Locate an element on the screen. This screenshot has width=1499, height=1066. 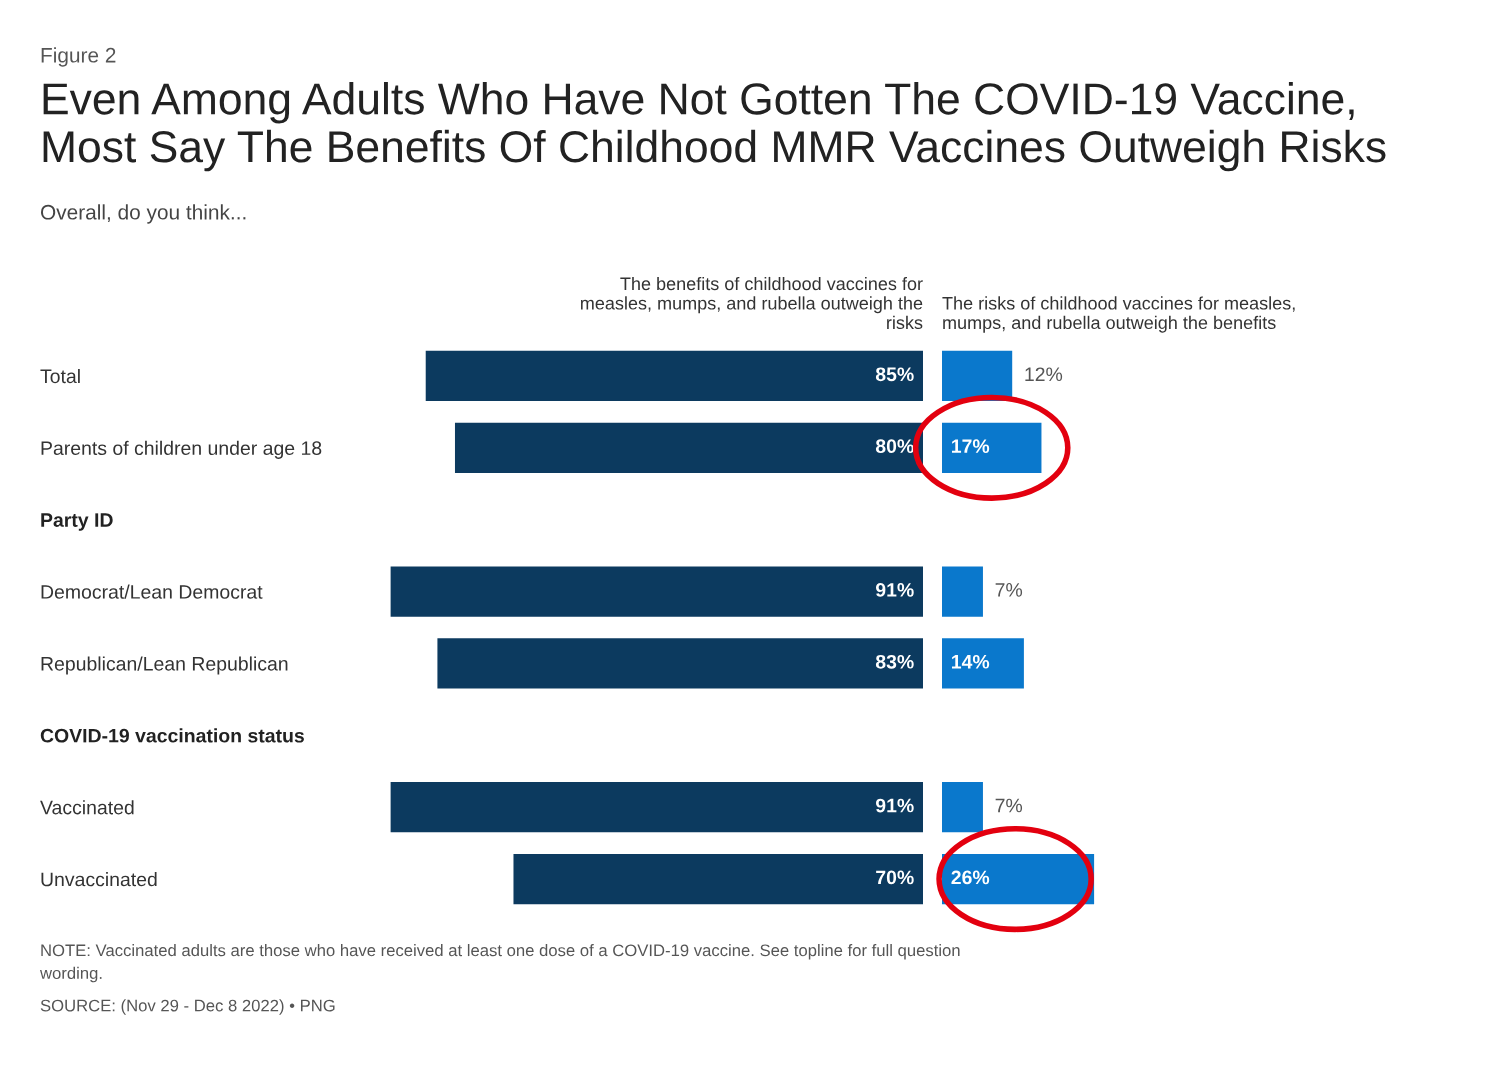
data-label: 17% is located at coordinates (971, 446).